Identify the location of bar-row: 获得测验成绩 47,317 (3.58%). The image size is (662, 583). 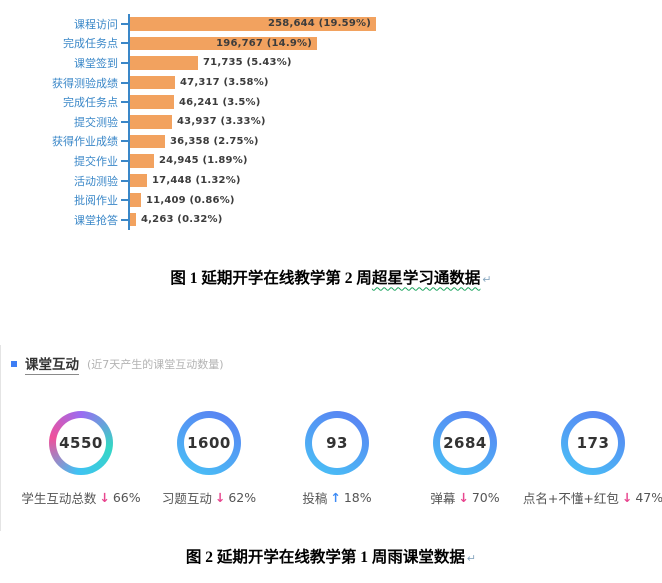
(331, 82).